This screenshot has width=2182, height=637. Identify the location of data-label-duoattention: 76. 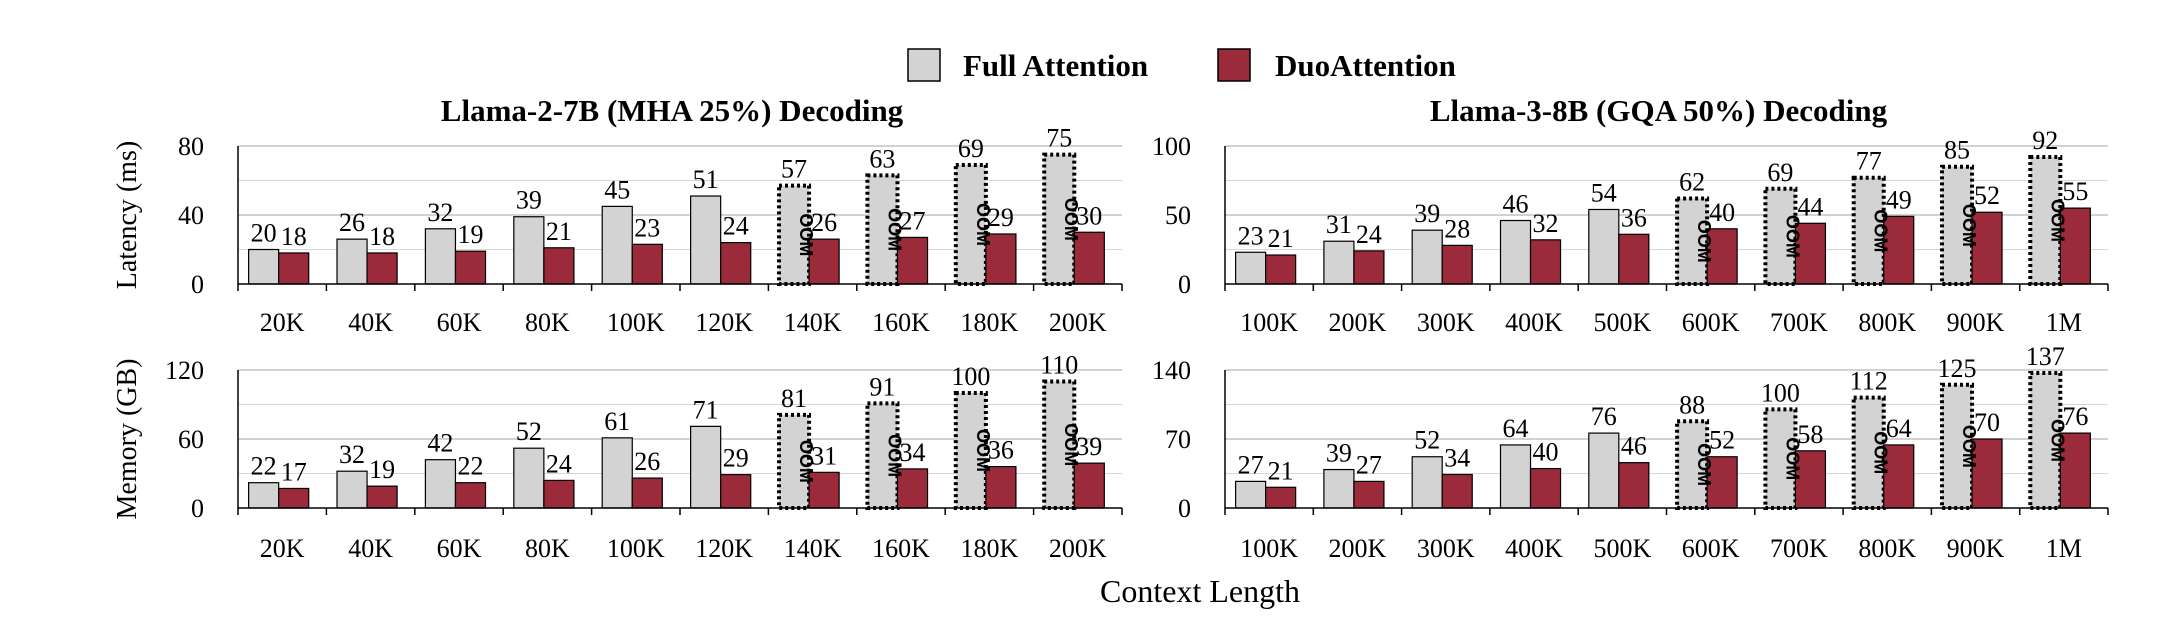
(2075, 416).